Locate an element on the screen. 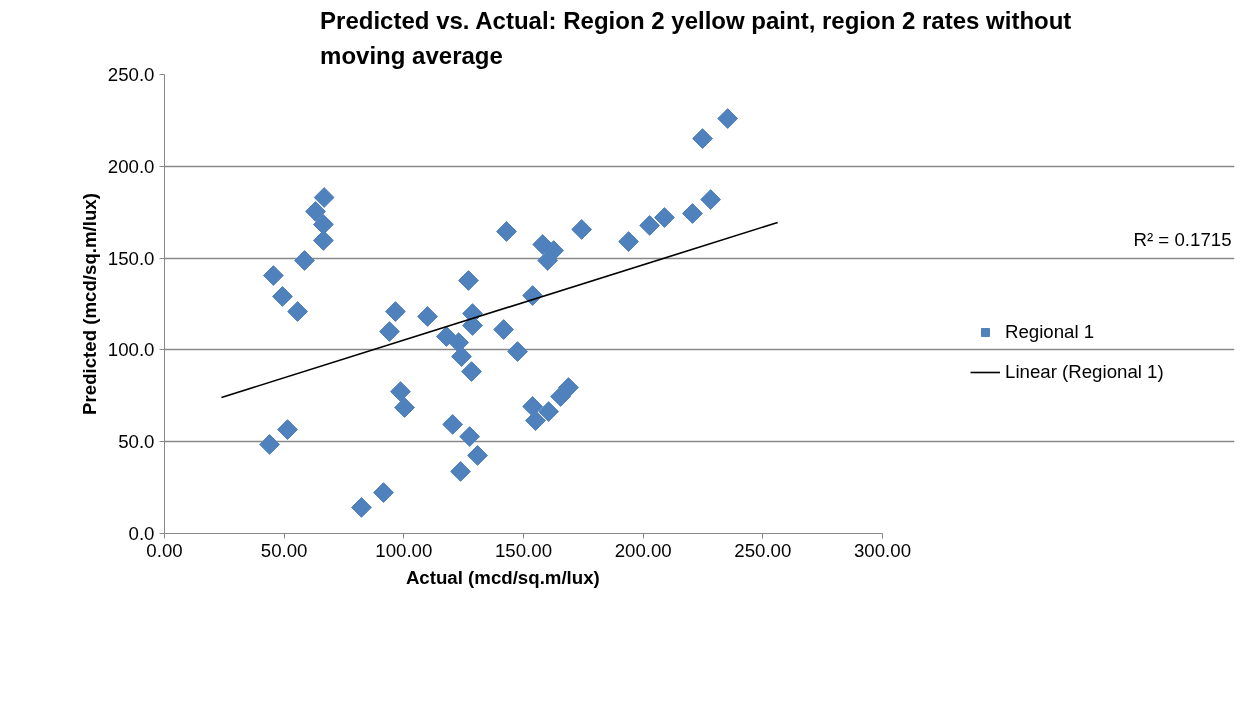 This screenshot has height=715, width=1246. y-tick-label: 50.0 is located at coordinates (136, 442).